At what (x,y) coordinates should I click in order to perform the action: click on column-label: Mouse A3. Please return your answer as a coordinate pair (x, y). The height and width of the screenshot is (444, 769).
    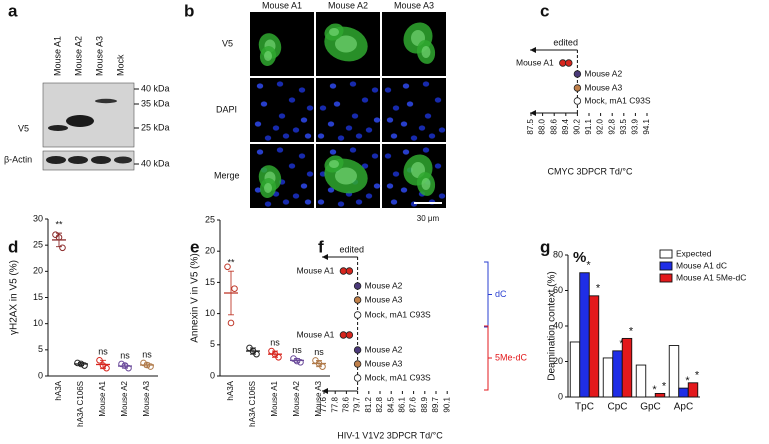
    Looking at the image, I should click on (414, 5).